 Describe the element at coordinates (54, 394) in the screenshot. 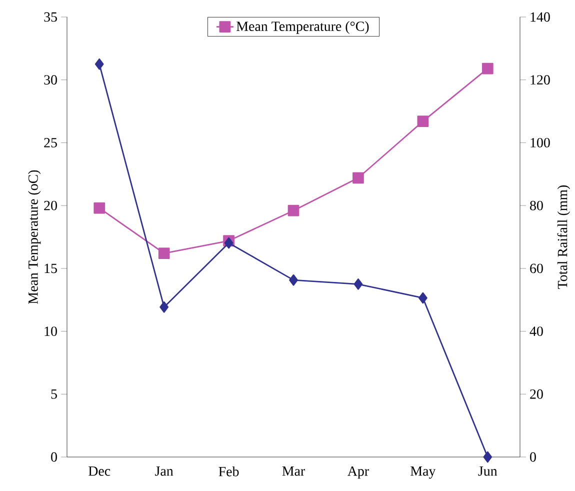

I see `y-tick-label: 5` at that location.